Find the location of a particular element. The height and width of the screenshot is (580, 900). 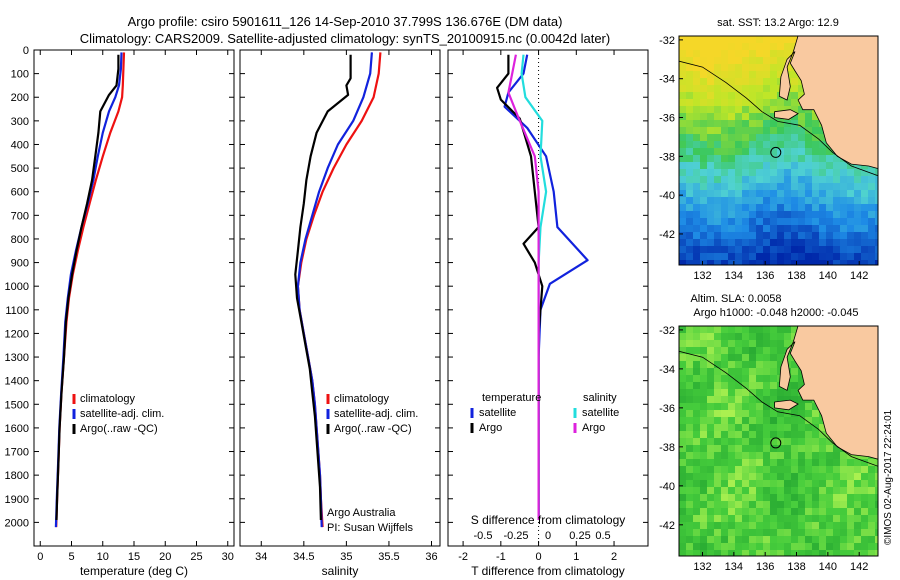

sla-map-ytick-label: -42 is located at coordinates (667, 526).